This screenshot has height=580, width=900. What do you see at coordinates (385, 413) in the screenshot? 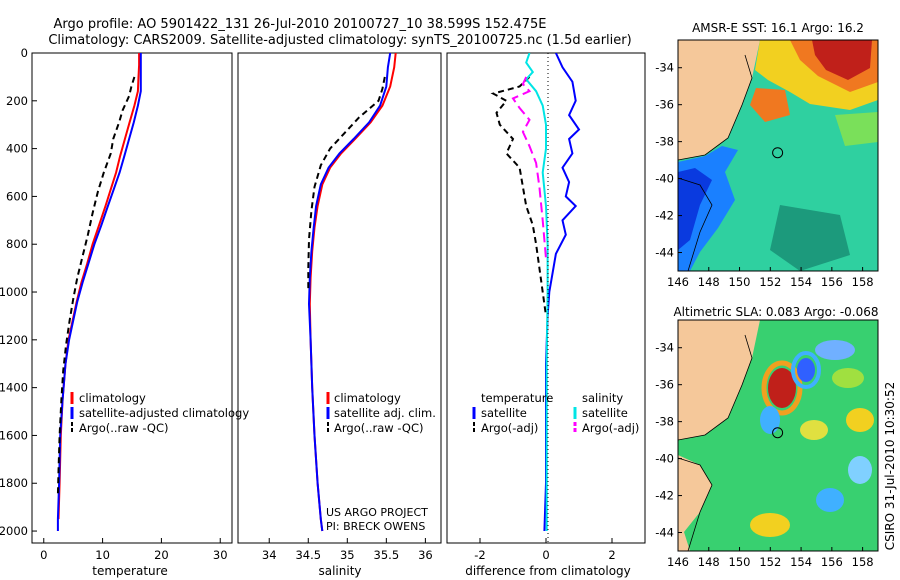
I see `legend-label-satellite: satellite adj. clim.` at bounding box center [385, 413].